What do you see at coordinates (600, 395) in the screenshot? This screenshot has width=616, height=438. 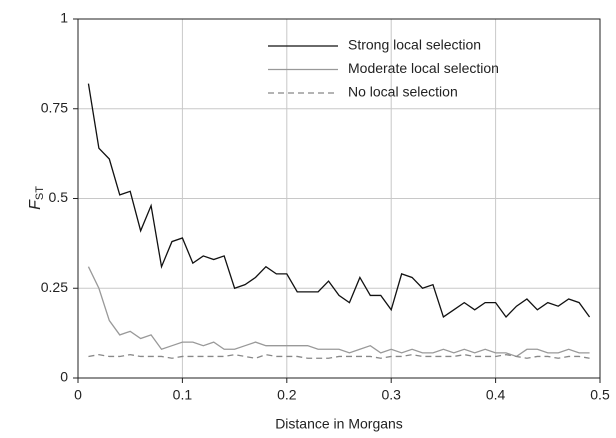 I see `x-tick-label: 0.5` at bounding box center [600, 395].